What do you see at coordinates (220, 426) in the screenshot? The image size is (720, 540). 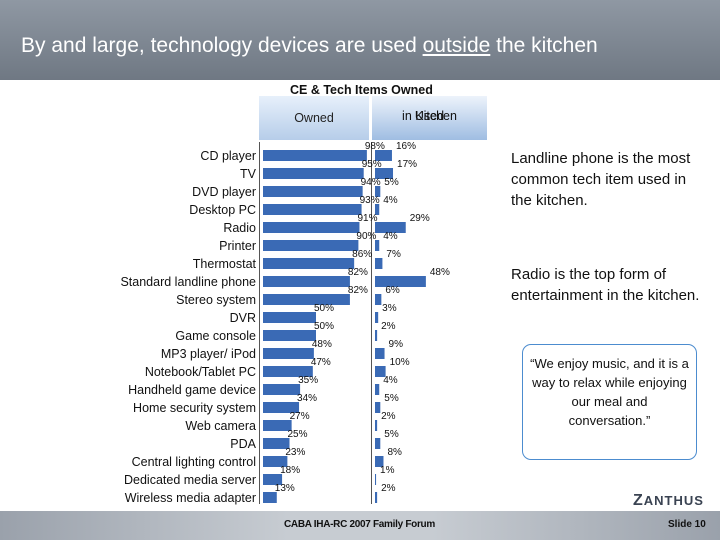 I see `category-label: Web camera` at bounding box center [220, 426].